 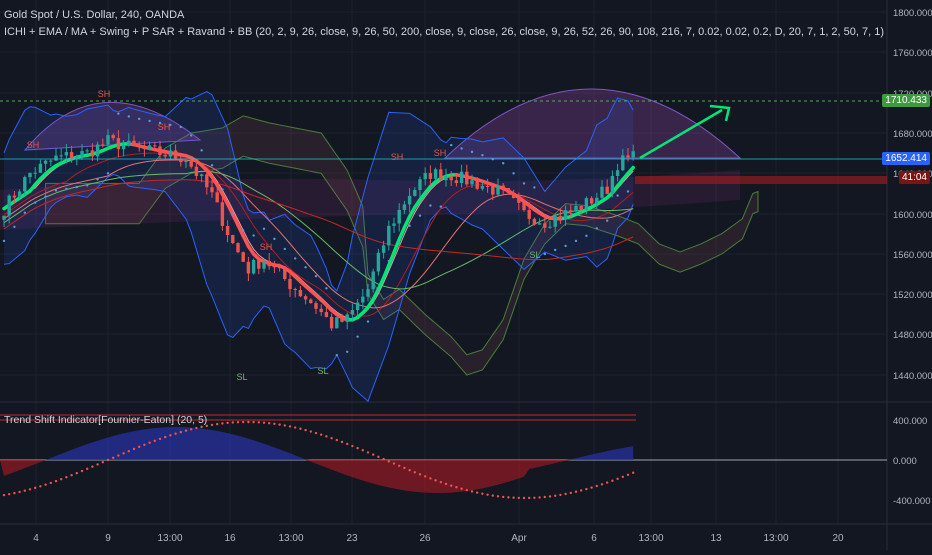 I want to click on price-tick: 1600.000, so click(x=912, y=215).